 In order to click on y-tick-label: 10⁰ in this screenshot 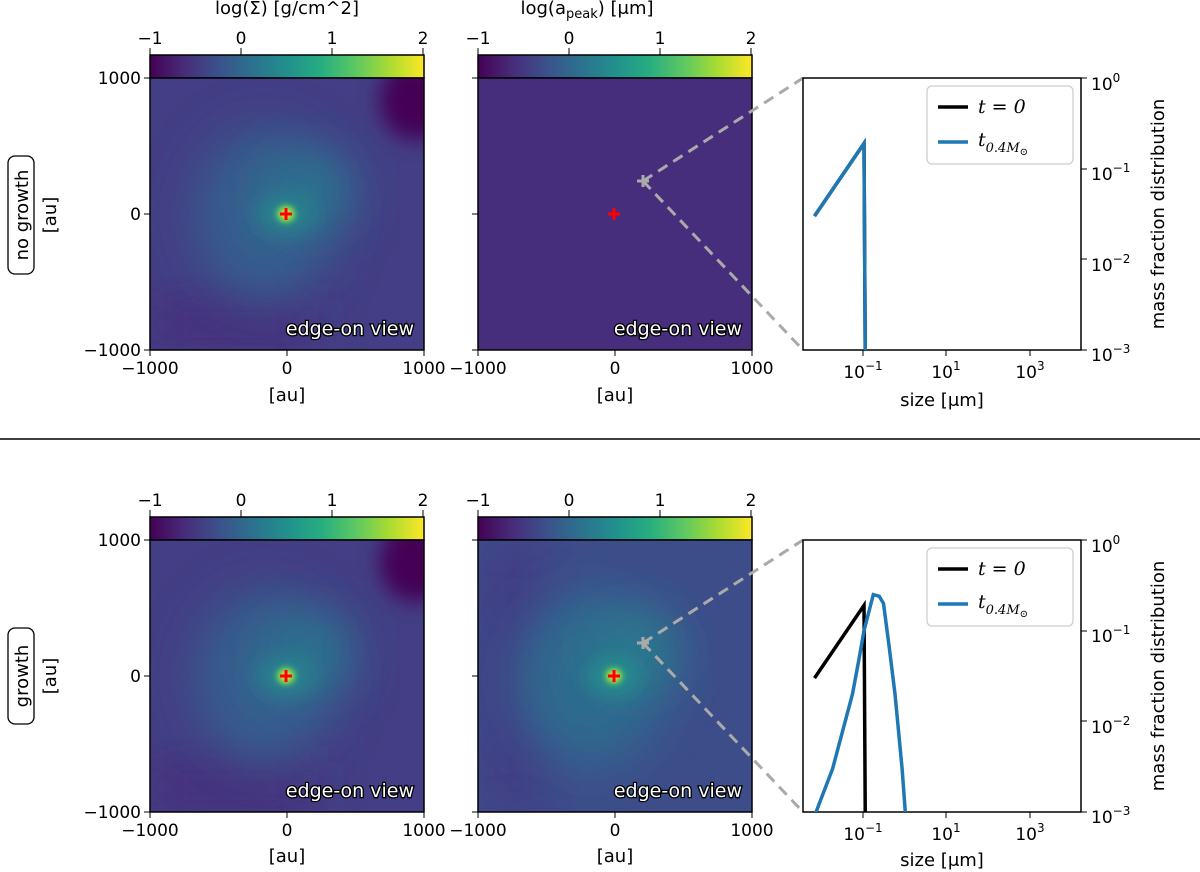, I will do `click(1105, 545)`.